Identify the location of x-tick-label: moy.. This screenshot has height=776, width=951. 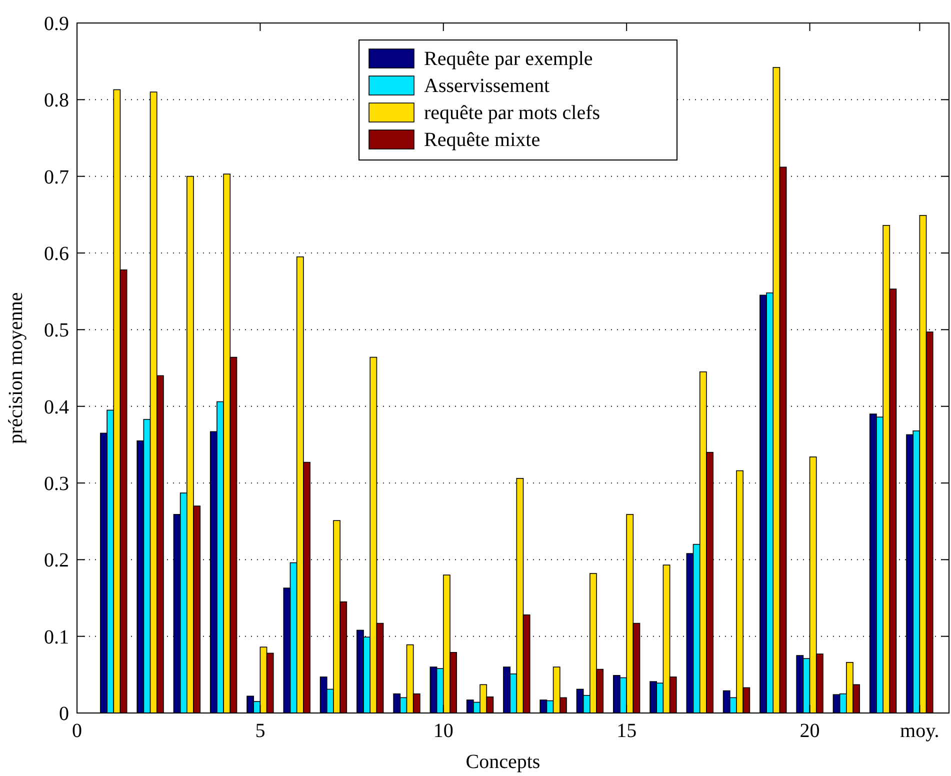
(920, 731).